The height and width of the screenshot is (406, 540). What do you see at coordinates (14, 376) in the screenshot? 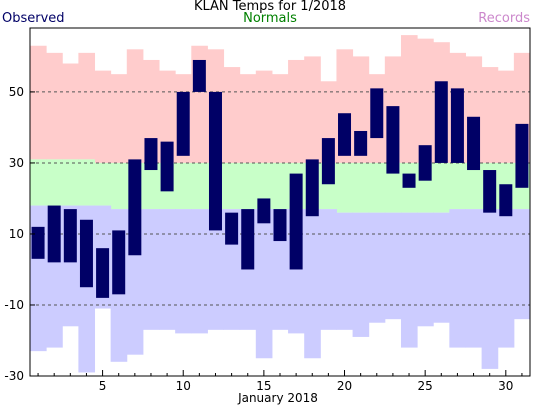
I see `y-tick-label--30: -30` at bounding box center [14, 376].